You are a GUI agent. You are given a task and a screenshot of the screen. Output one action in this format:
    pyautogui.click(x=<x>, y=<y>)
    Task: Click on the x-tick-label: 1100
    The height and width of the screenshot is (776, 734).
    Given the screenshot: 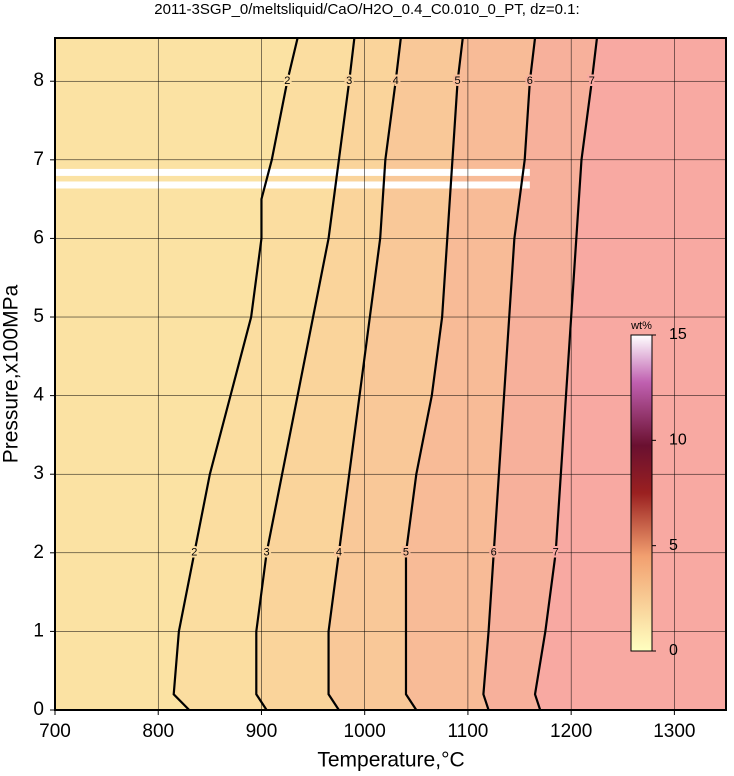 What is the action you would take?
    pyautogui.click(x=467, y=731)
    